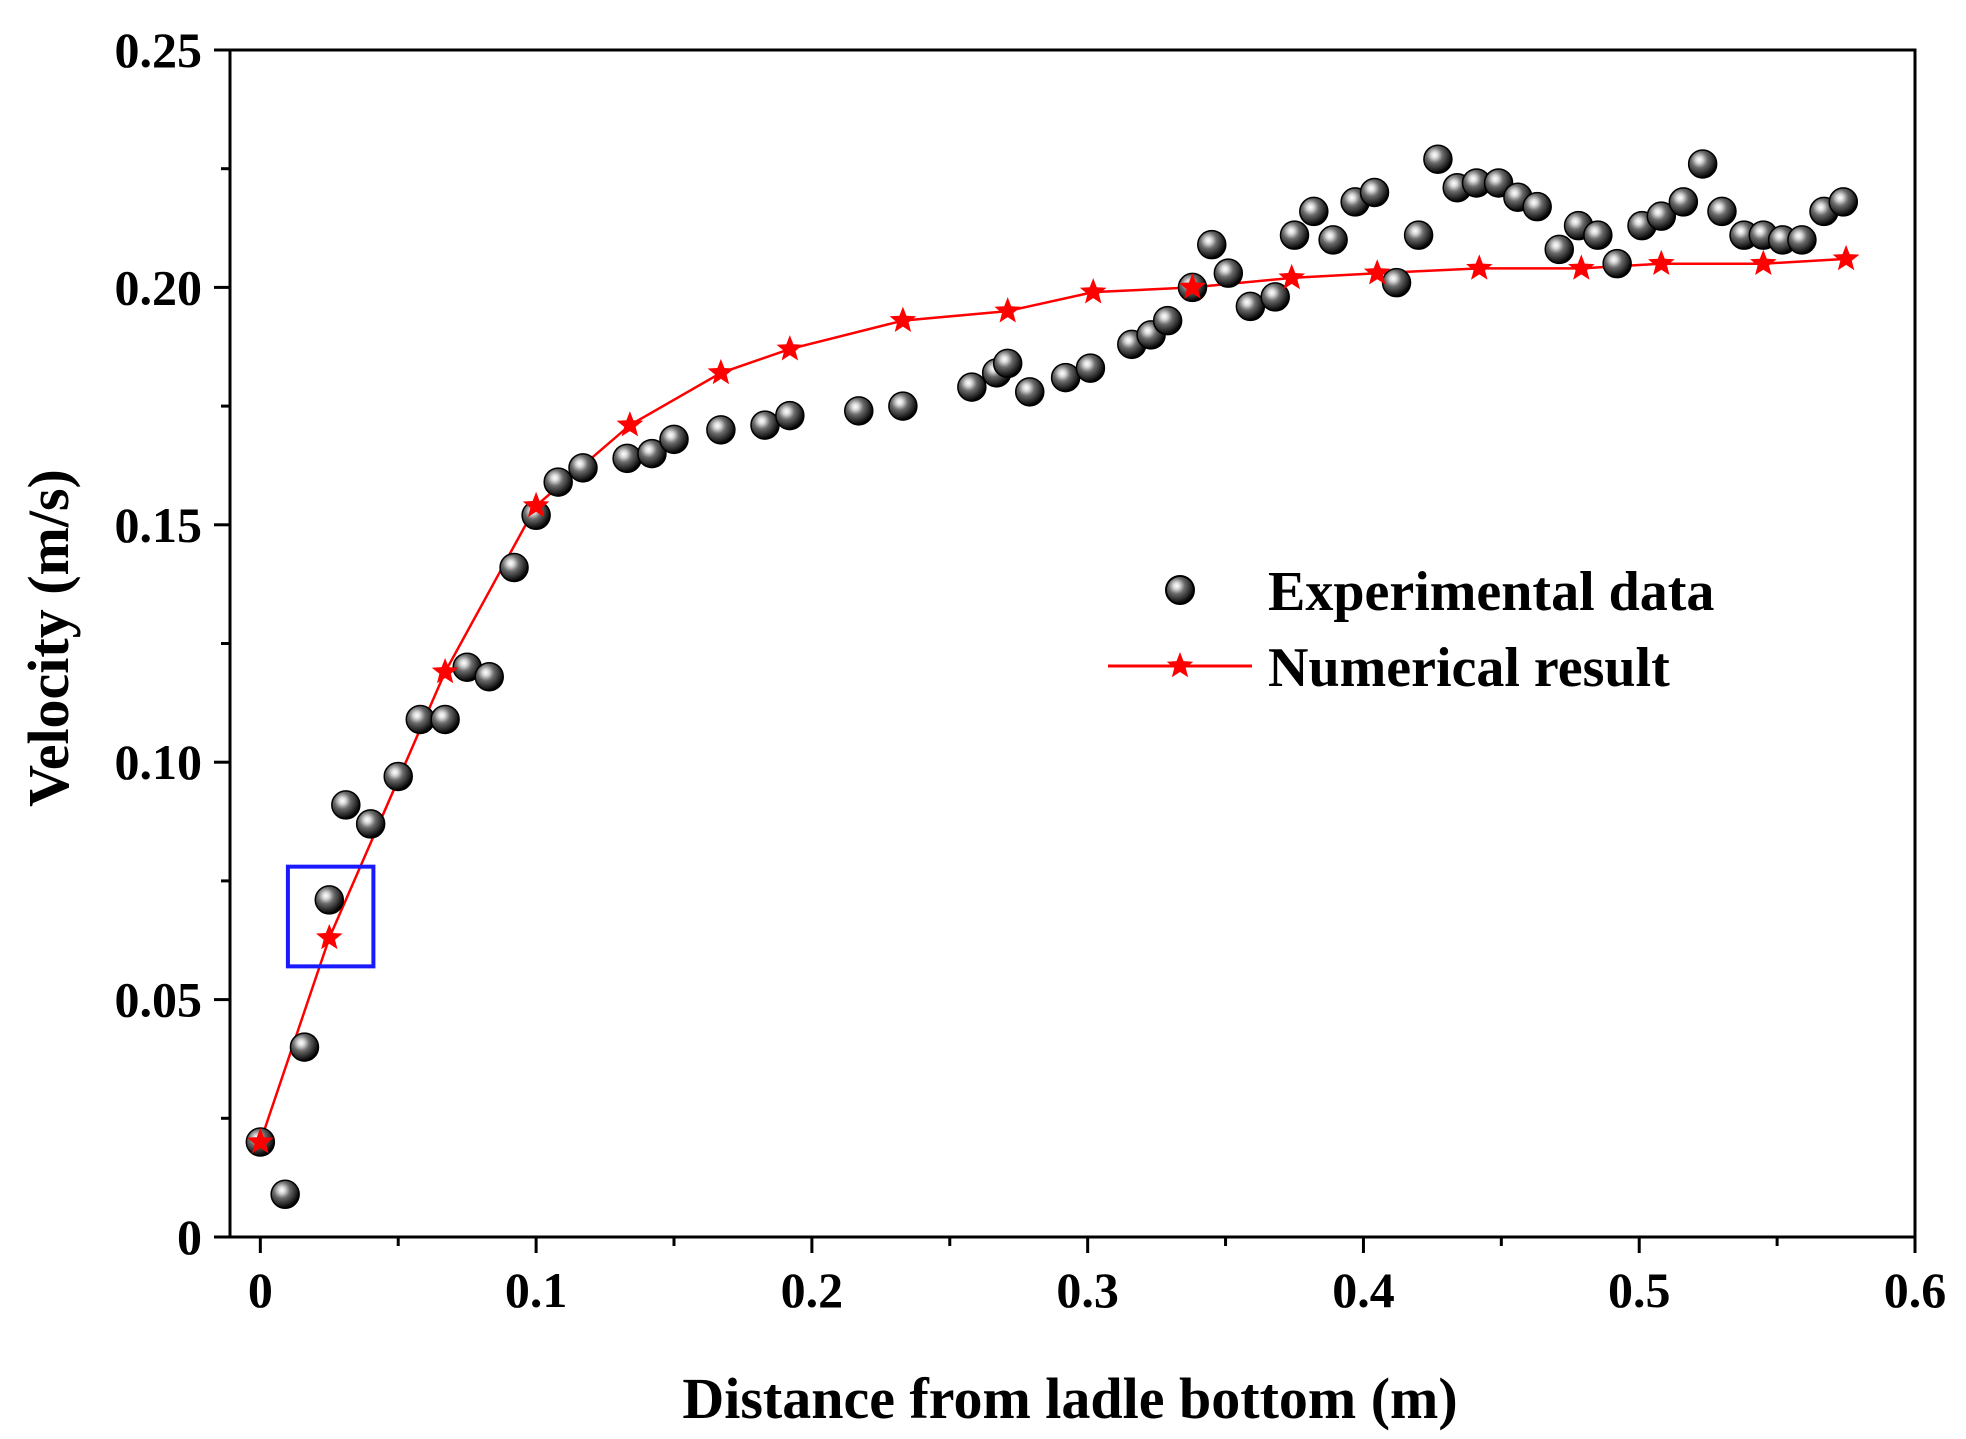 The height and width of the screenshot is (1439, 1966). Describe the element at coordinates (159, 50) in the screenshot. I see `y-tick-label: 0.25` at that location.